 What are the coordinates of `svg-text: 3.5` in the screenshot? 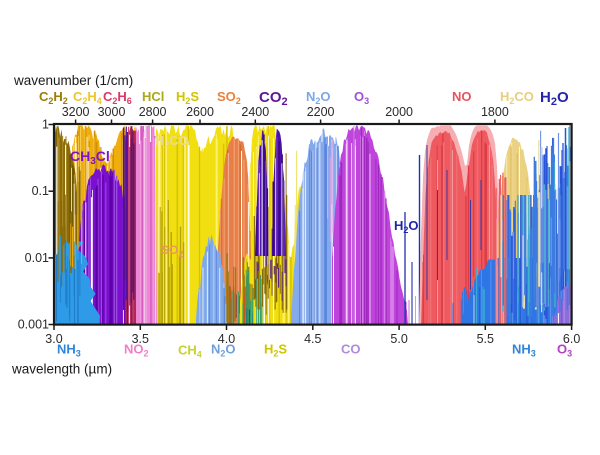 It's located at (140, 339).